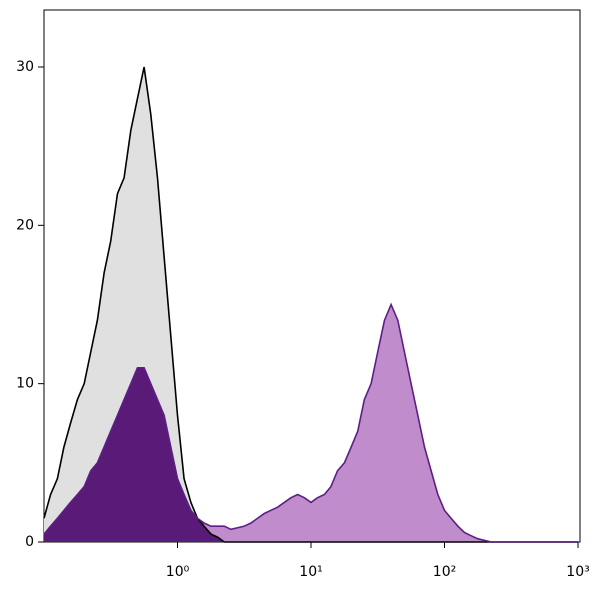 The image size is (600, 598). I want to click on x-tick-label: 10², so click(444, 572).